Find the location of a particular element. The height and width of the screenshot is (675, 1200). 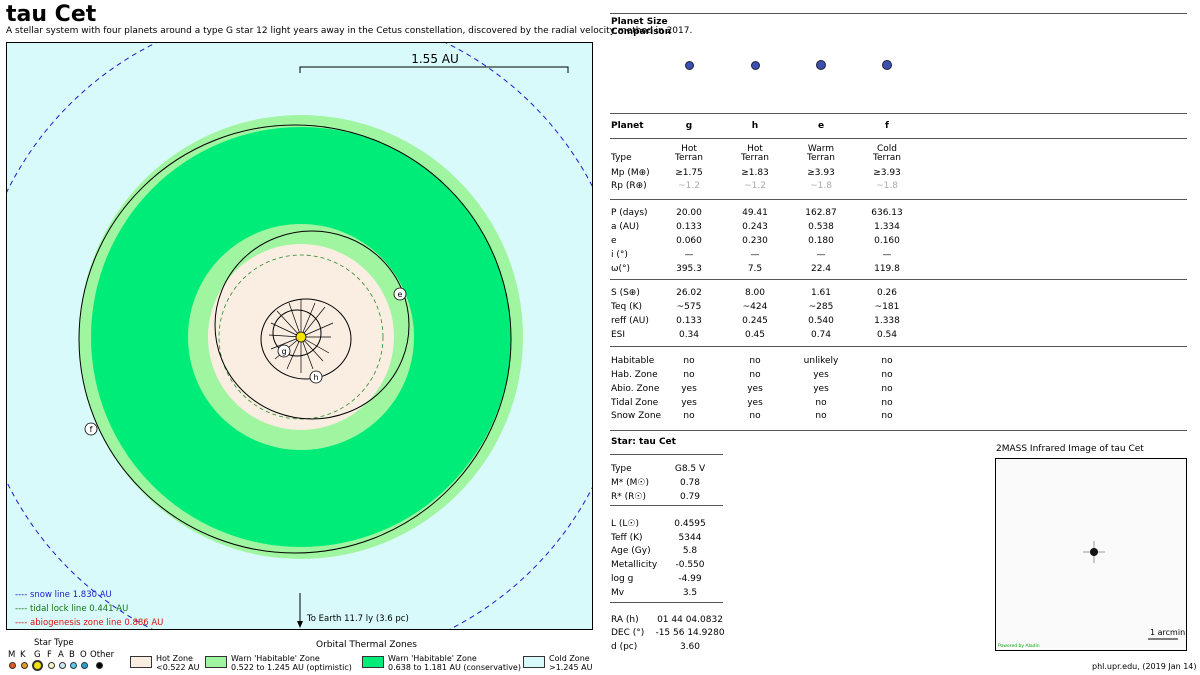

footer-credit: phl.upr.edu, (2019 Jan 14) is located at coordinates (1144, 666).